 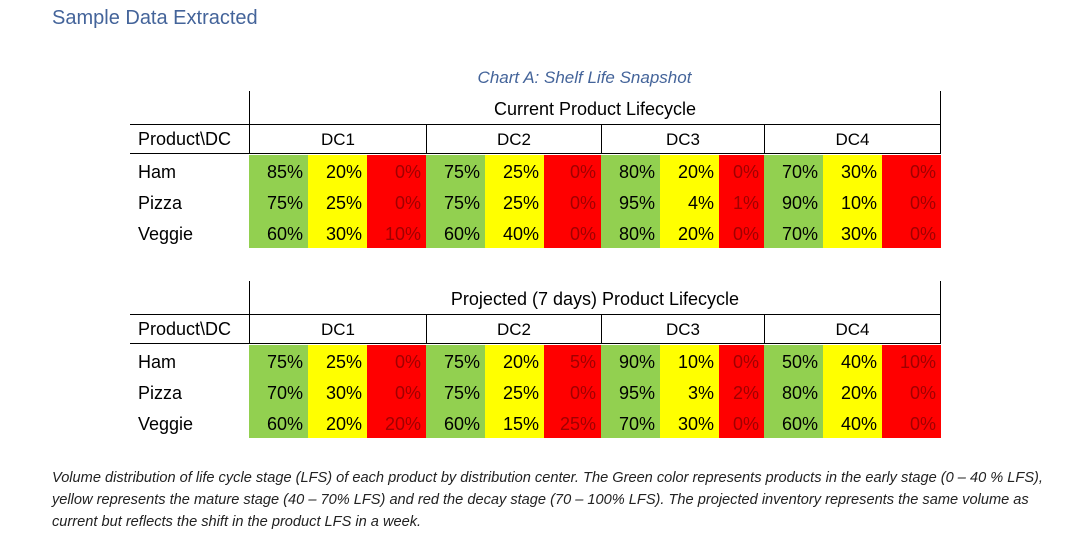 What do you see at coordinates (572, 232) in the screenshot?
I see `cell-veggie-dc2-decay: 0%` at bounding box center [572, 232].